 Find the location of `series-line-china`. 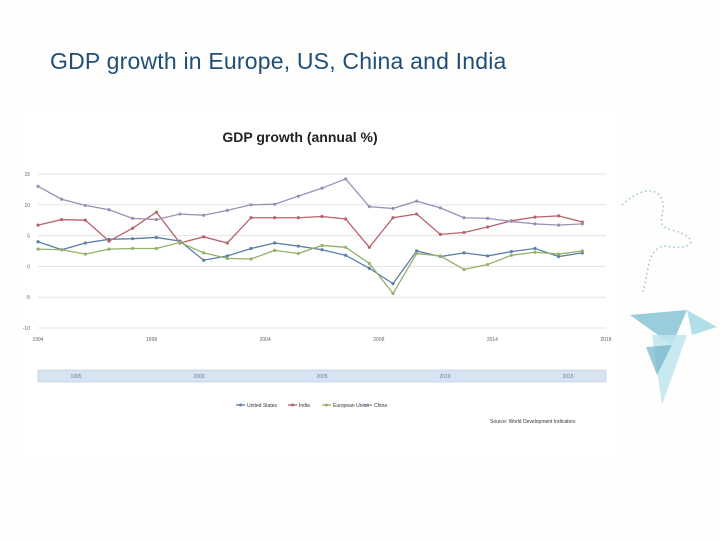

series-line-china is located at coordinates (310, 202).